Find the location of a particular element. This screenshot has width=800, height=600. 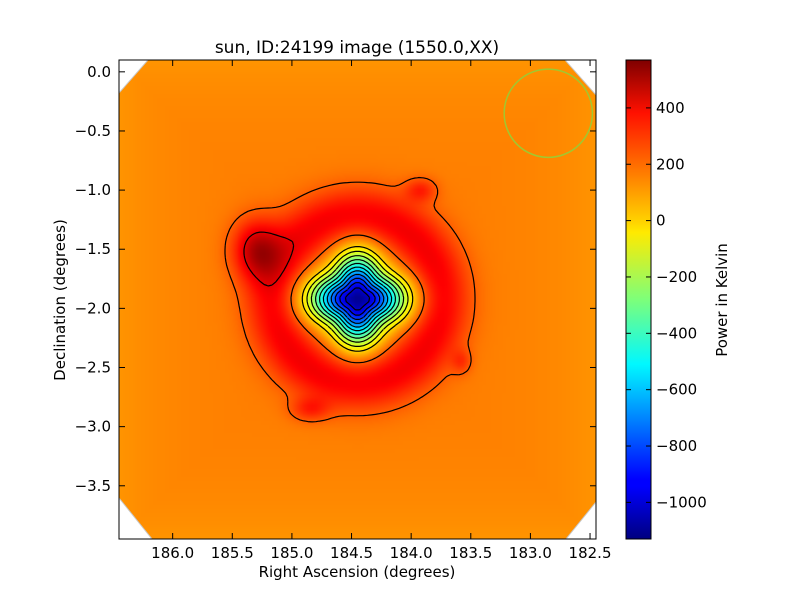

y-tick-label: −3.5 is located at coordinates (93, 486).